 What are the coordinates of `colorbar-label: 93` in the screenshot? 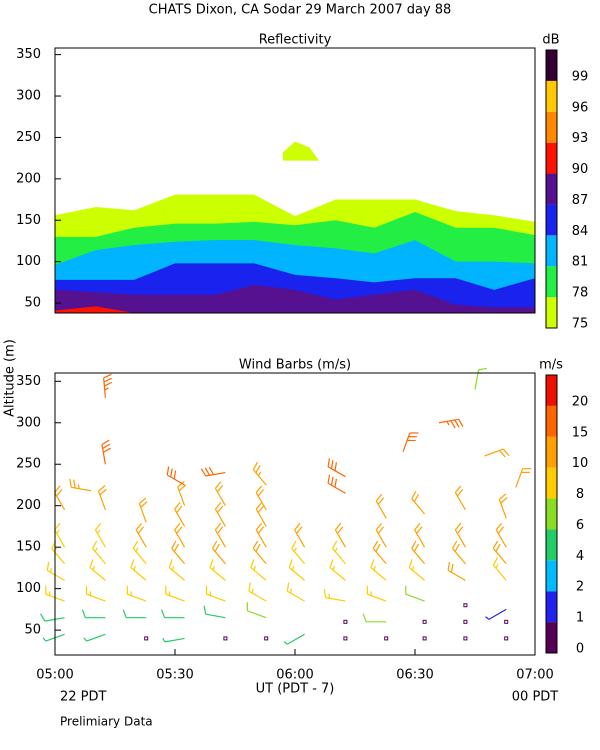 It's located at (580, 138).